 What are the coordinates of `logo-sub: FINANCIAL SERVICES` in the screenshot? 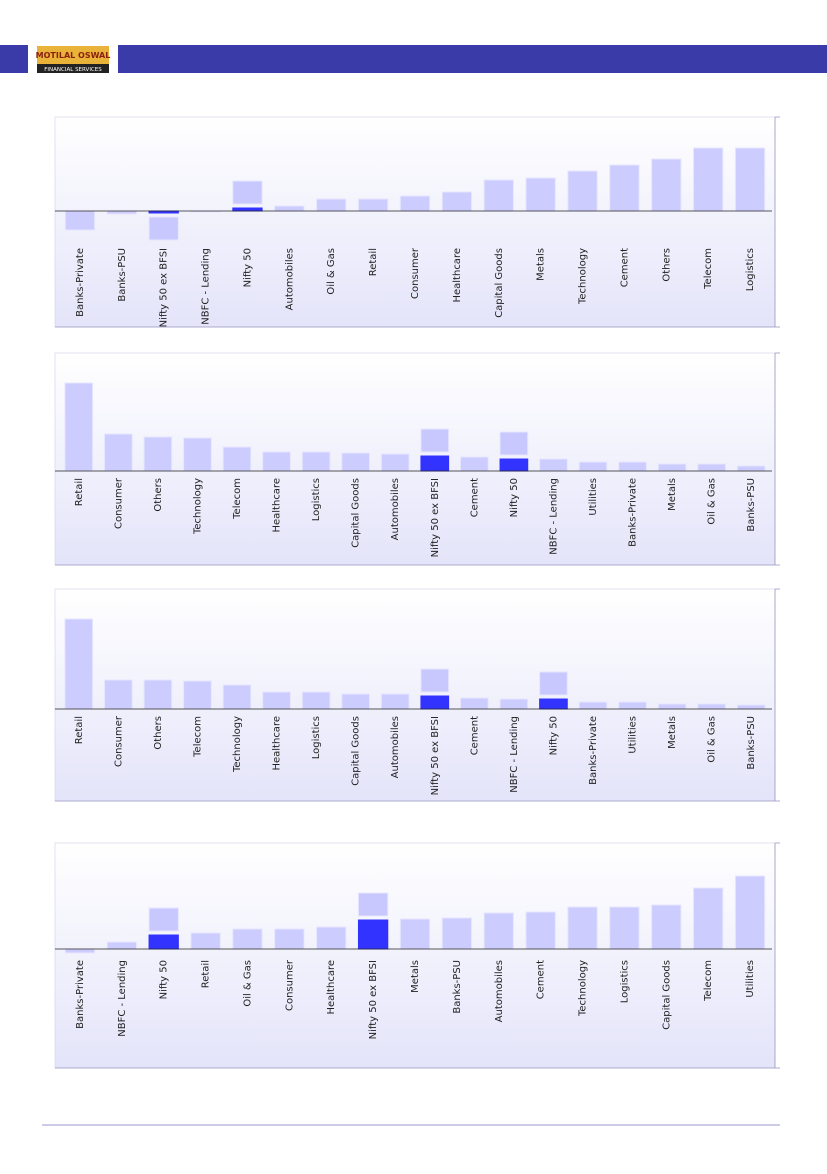 It's located at (73, 70).